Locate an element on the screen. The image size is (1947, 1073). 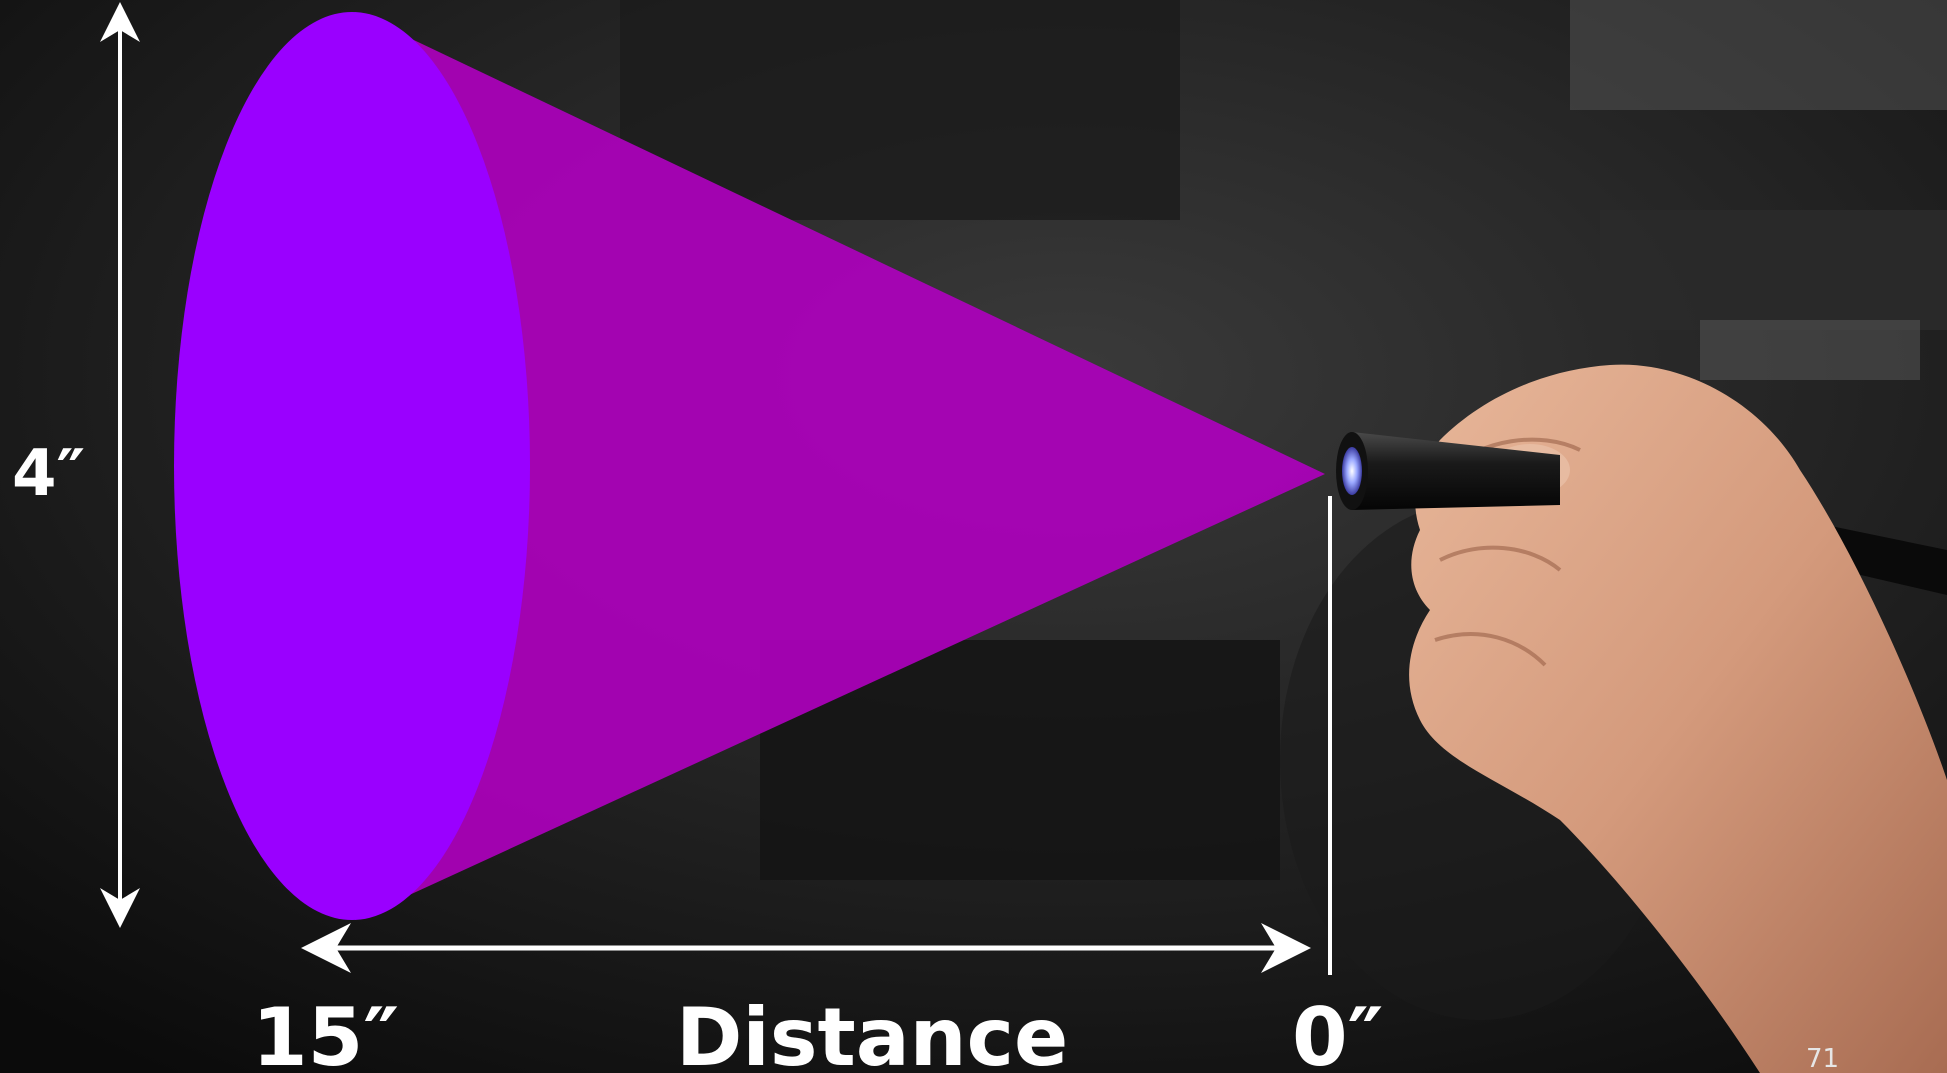
height-label: 4″ is located at coordinates (49, 474).